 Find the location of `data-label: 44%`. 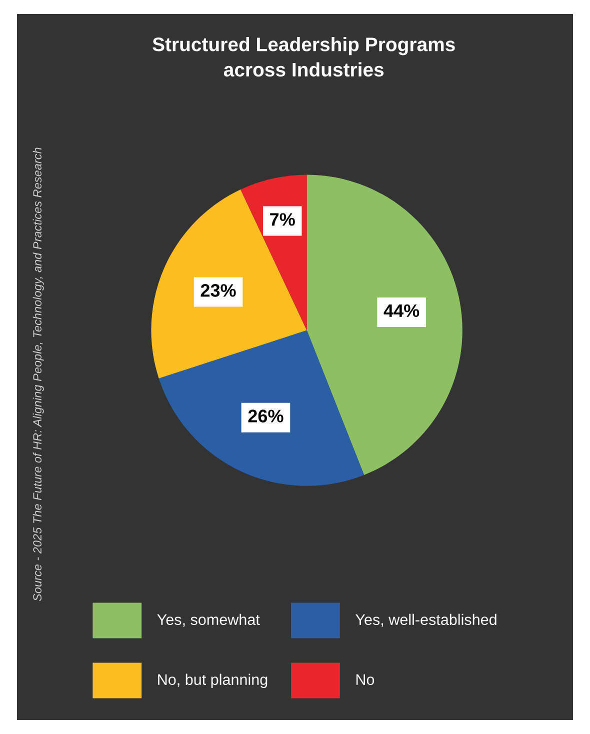

data-label: 44% is located at coordinates (402, 311).